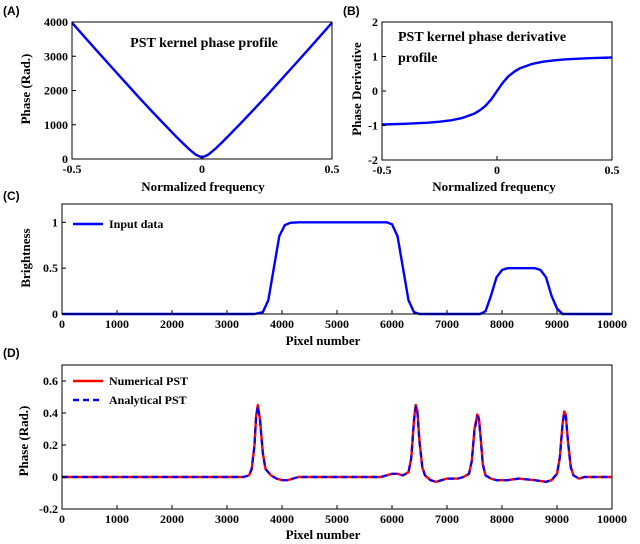 The image size is (640, 544). I want to click on panel-d-xtick-label: 9000, so click(557, 519).